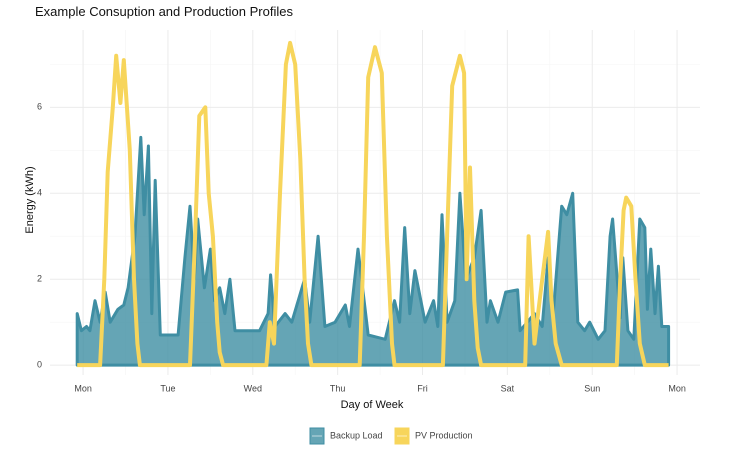 This screenshot has width=729, height=454. I want to click on x-axis-title: Day of Week, so click(372, 405).